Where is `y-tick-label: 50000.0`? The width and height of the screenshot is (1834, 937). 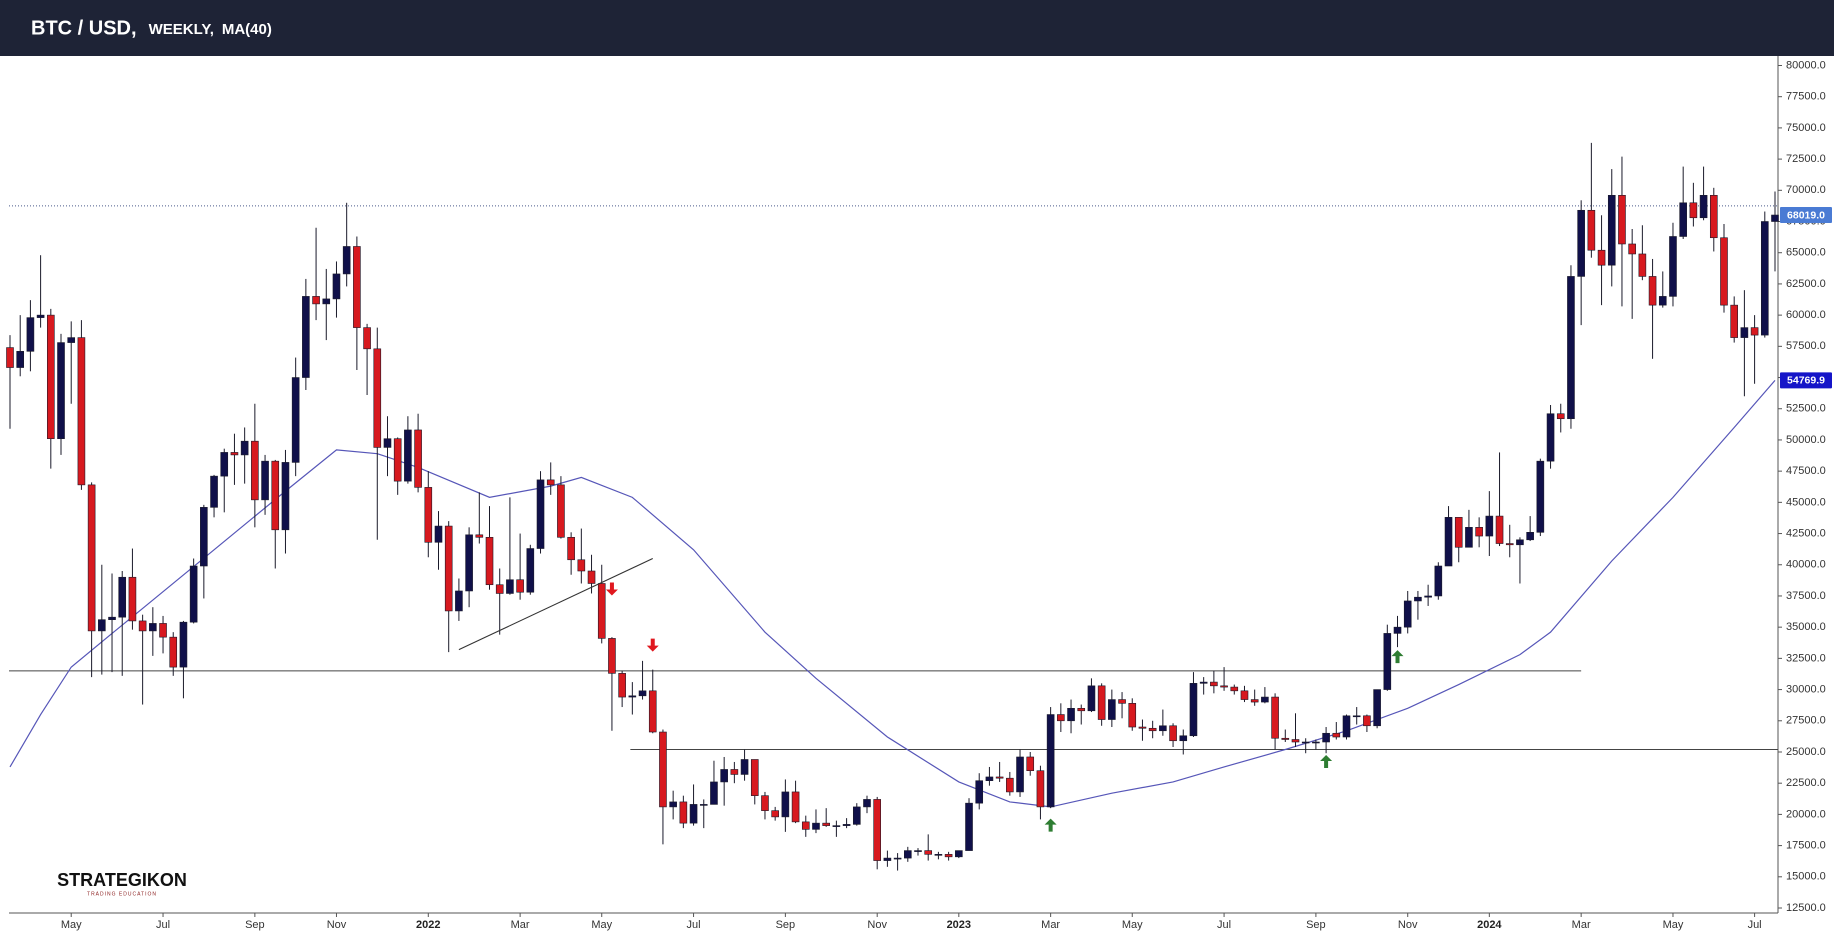
y-tick-label: 50000.0 is located at coordinates (1806, 440).